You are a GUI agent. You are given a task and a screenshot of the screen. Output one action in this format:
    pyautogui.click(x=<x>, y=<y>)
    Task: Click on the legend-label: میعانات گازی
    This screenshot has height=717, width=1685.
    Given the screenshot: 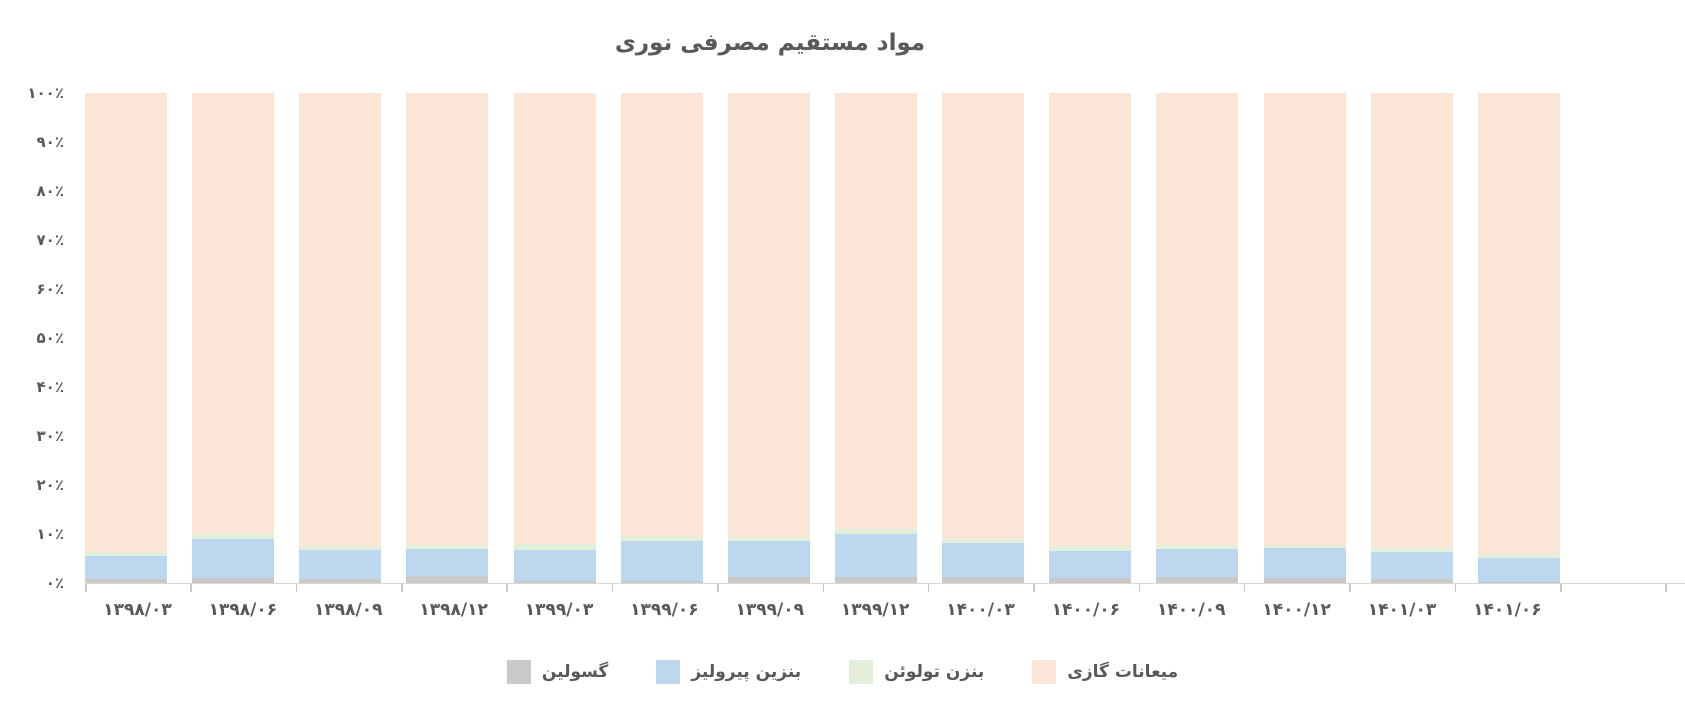 What is the action you would take?
    pyautogui.click(x=1123, y=672)
    